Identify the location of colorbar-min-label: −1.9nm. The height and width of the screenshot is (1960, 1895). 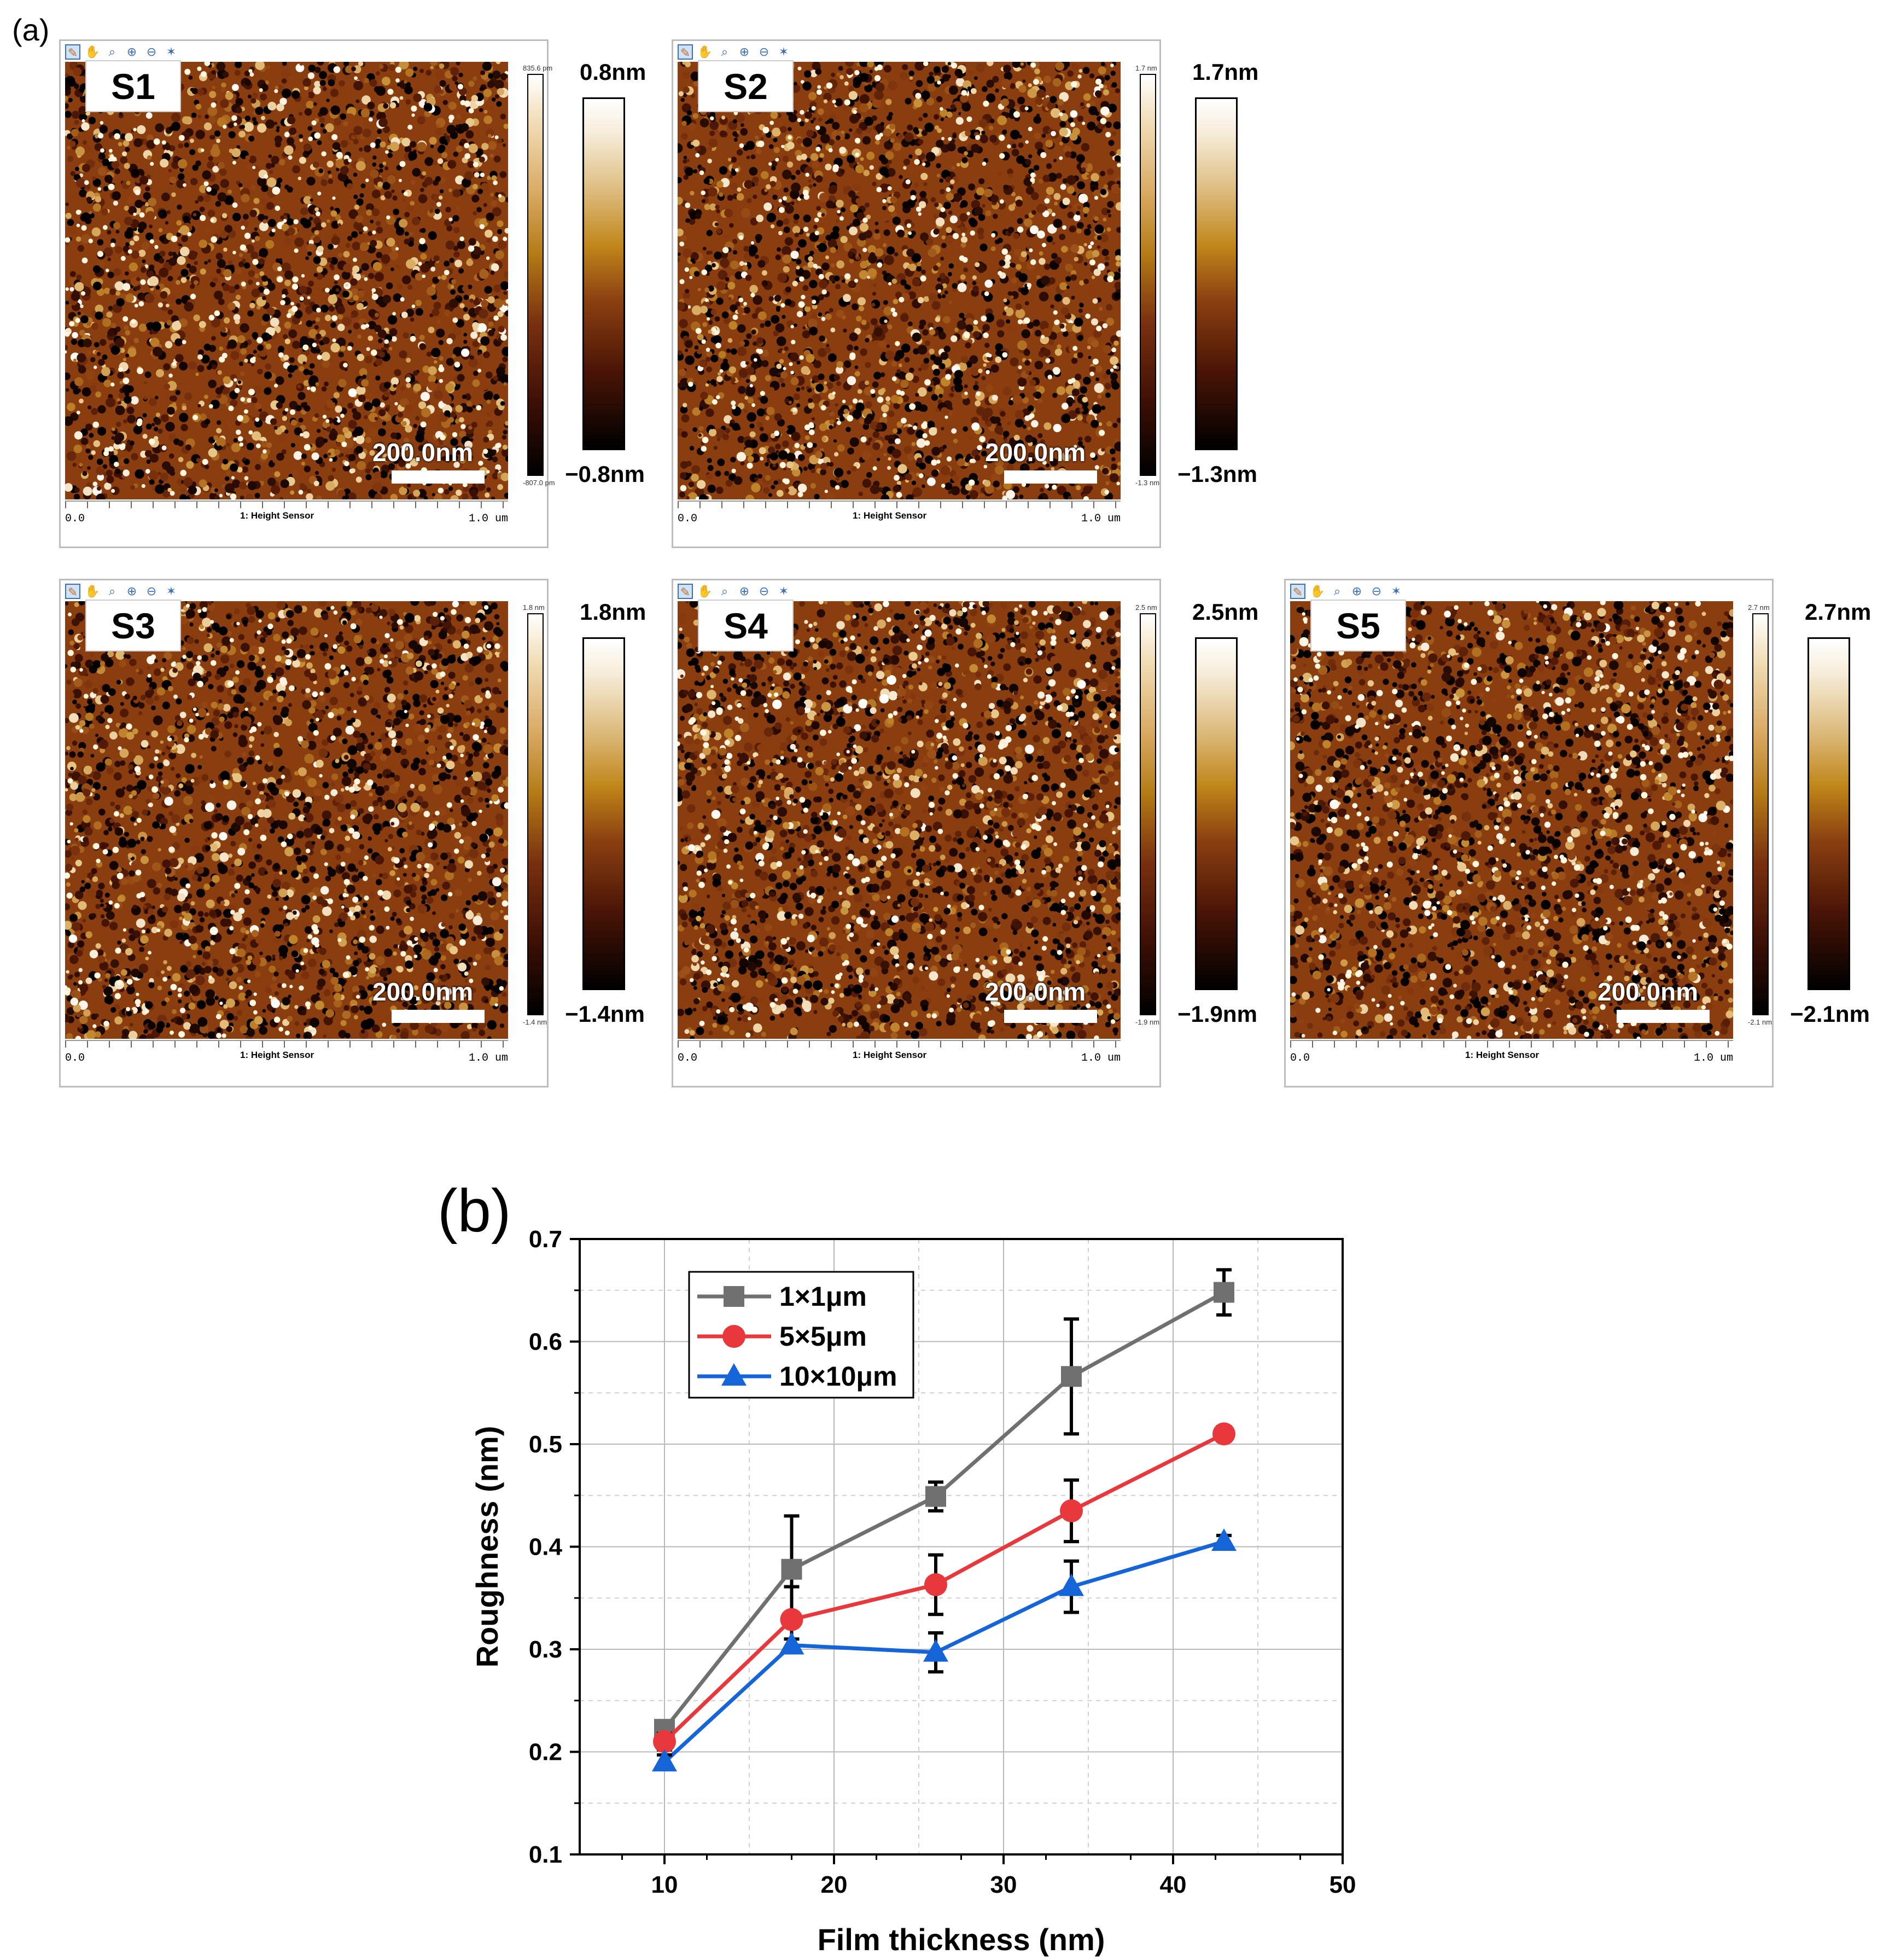
(1217, 1014).